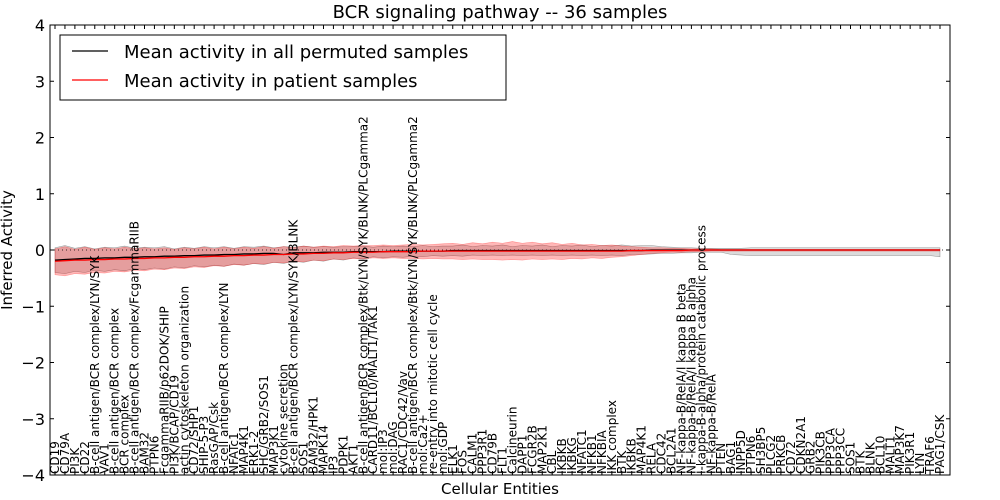 This screenshot has height=500, width=1000. What do you see at coordinates (652, 458) in the screenshot?
I see `category-label: RELA` at bounding box center [652, 458].